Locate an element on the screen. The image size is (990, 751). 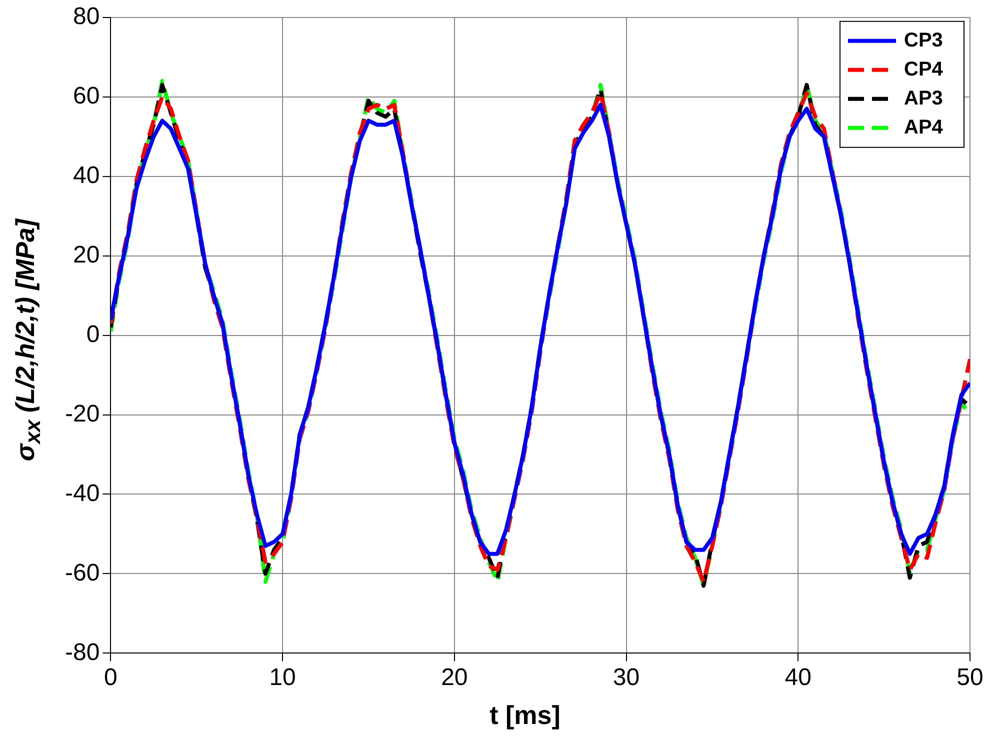
legend-label: AP4 is located at coordinates (924, 127).